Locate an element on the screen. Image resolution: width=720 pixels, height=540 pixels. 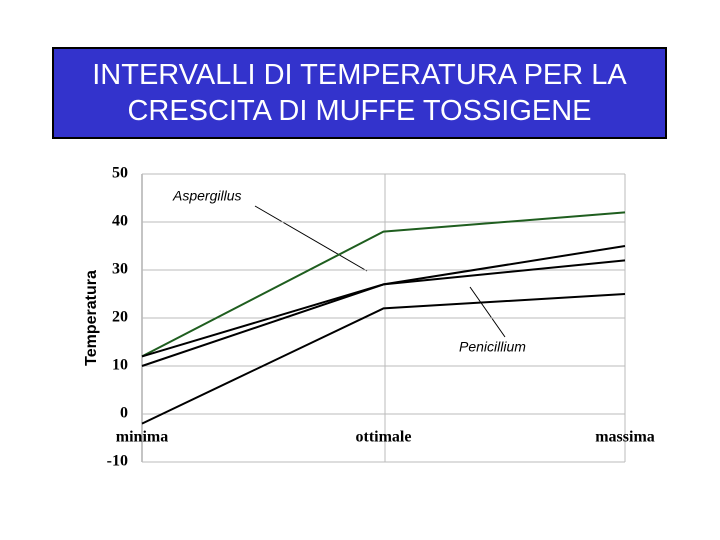
y-tick-label: 30 is located at coordinates (120, 269).